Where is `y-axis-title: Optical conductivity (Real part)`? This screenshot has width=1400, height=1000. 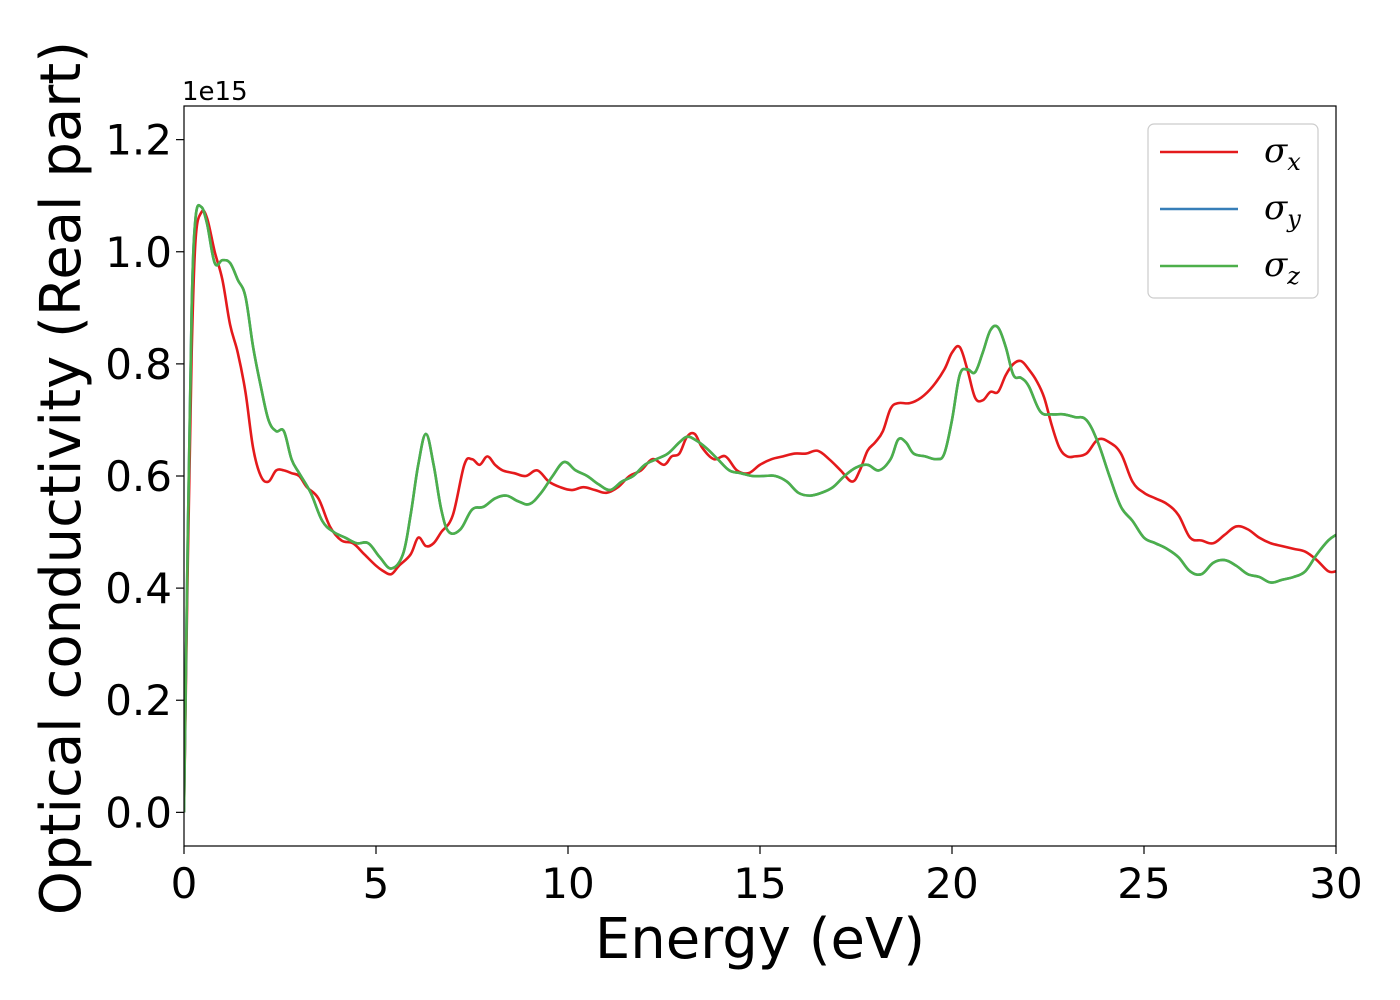
y-axis-title: Optical conductivity (Real part) is located at coordinates (61, 478).